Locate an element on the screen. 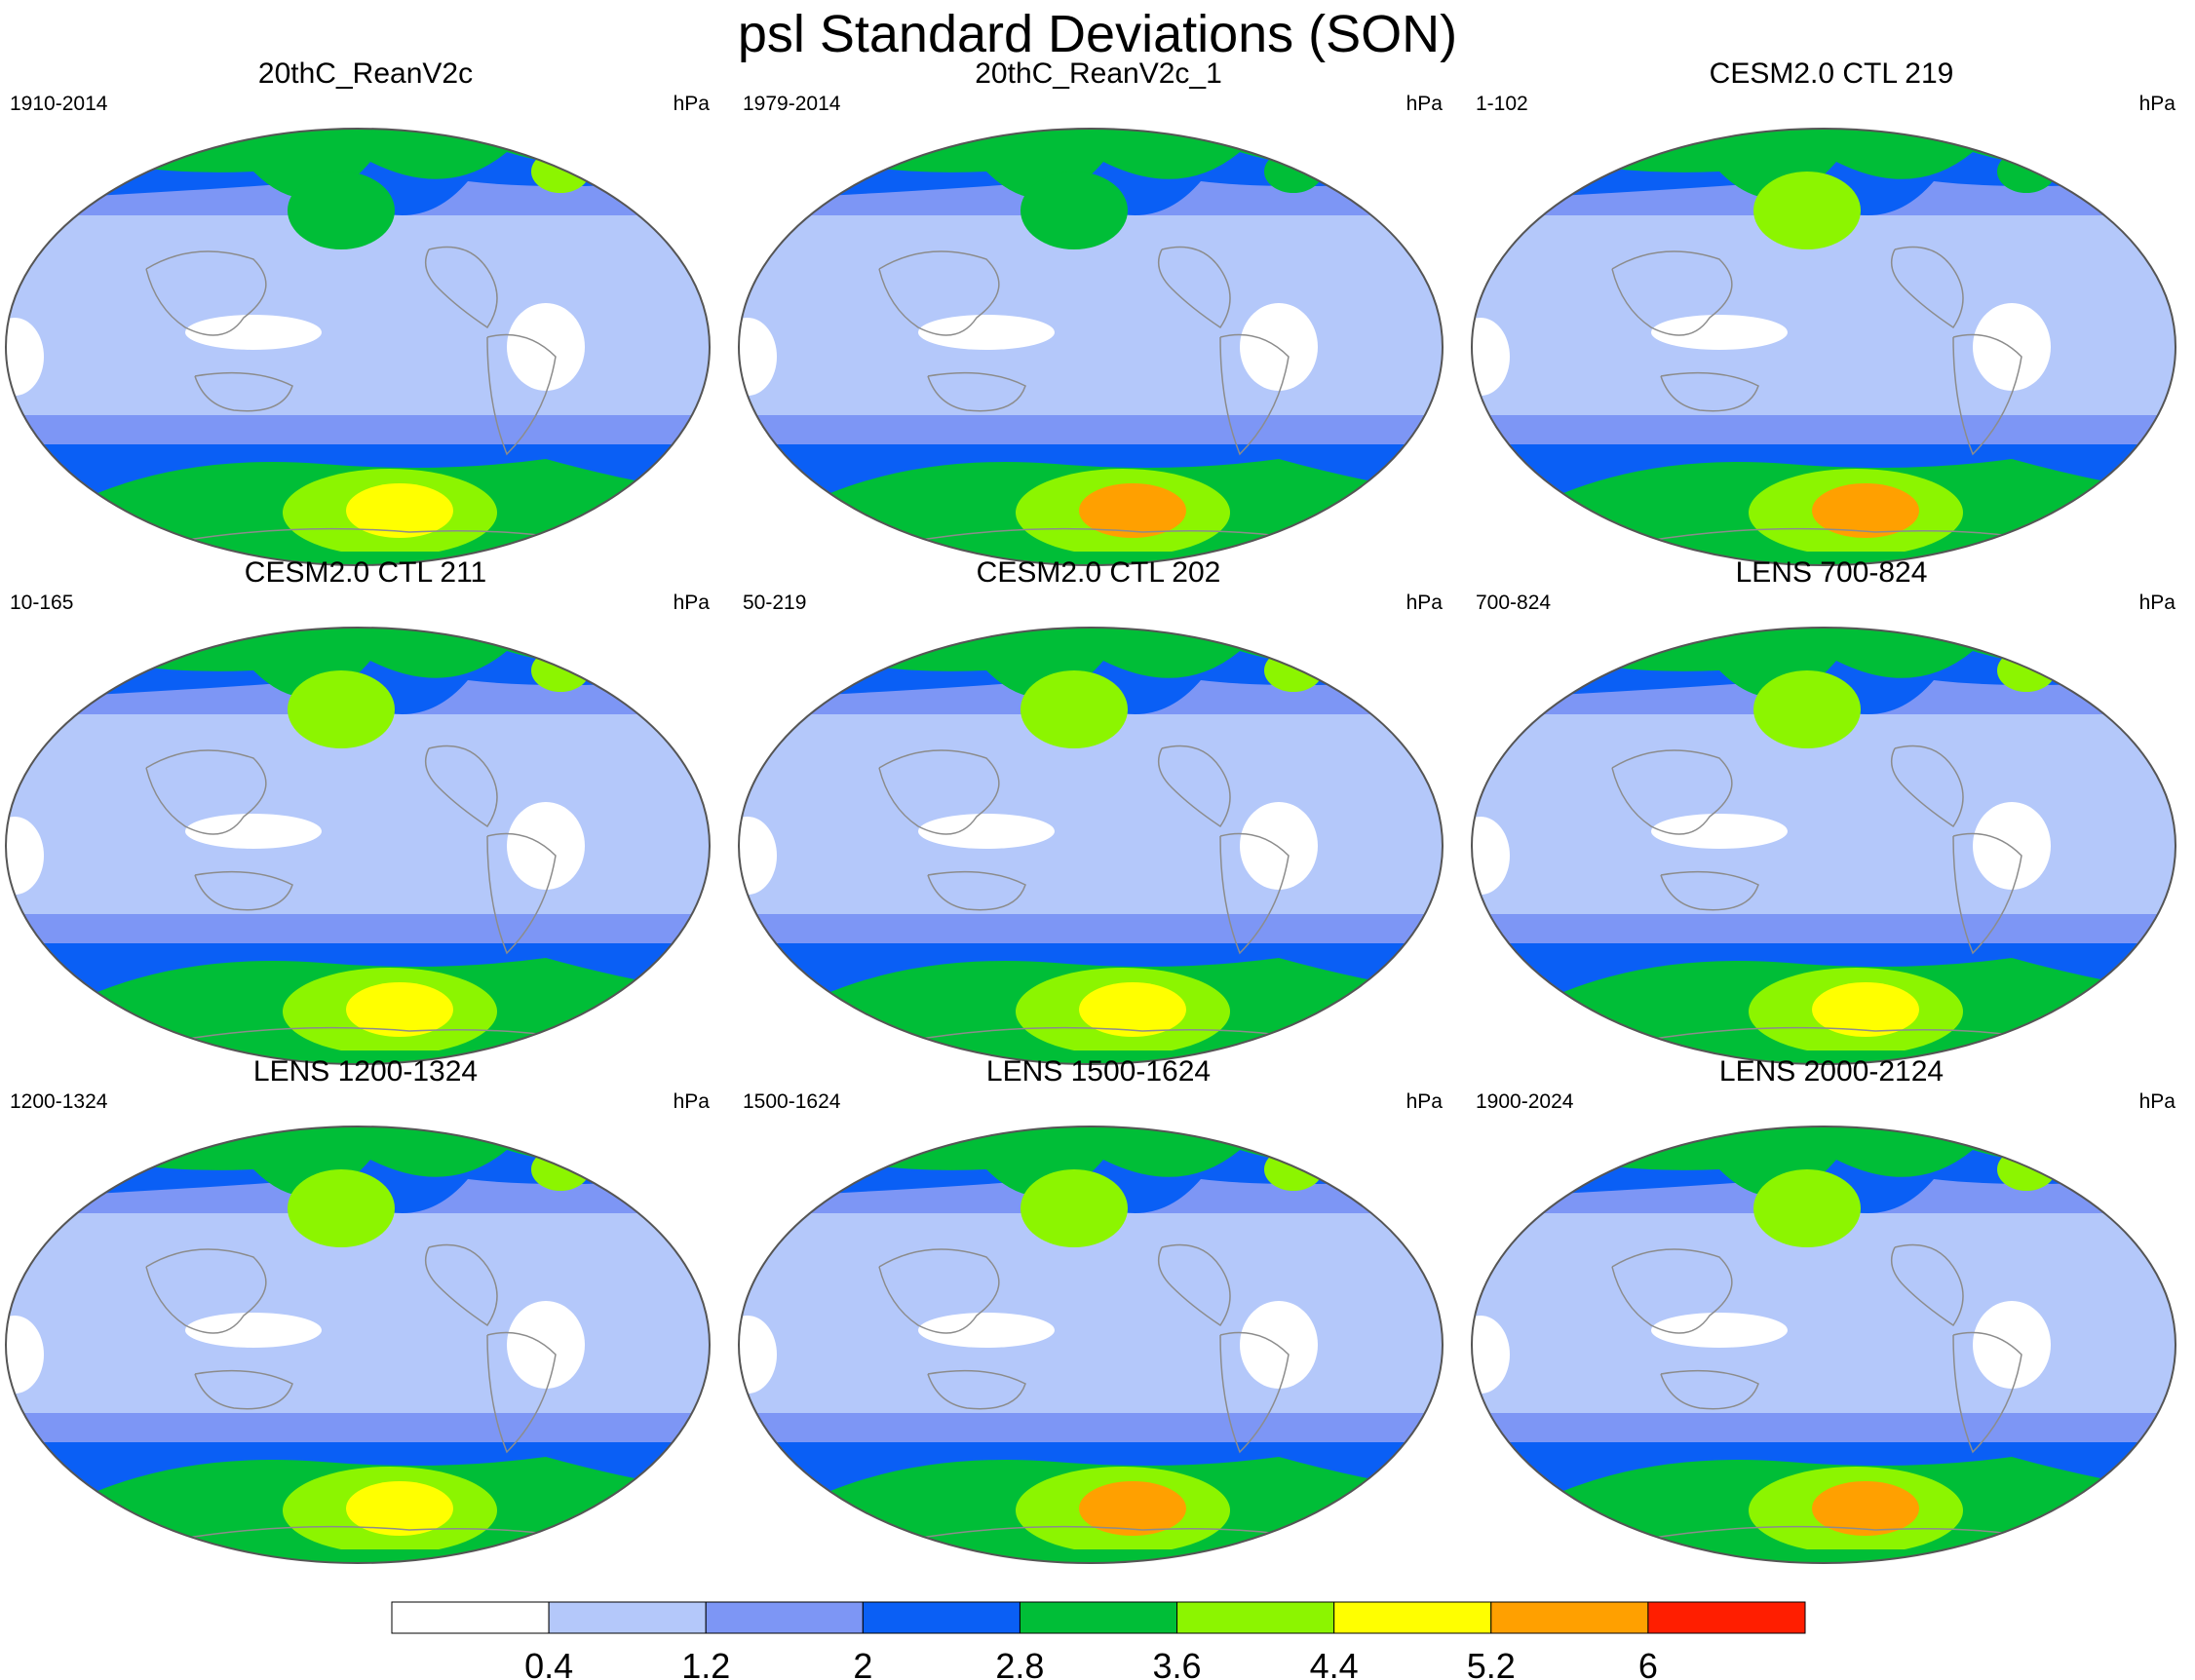 This screenshot has height=1680, width=2195. colorbar-label: 2.8 is located at coordinates (1019, 1663).